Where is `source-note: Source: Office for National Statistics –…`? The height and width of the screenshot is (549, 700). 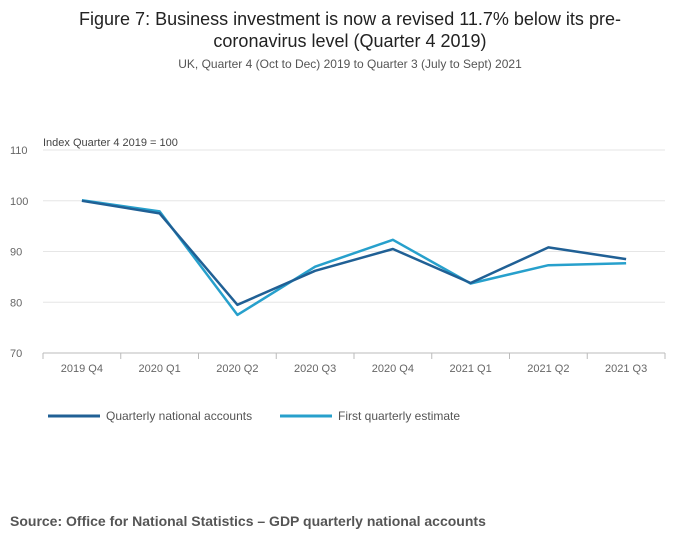 source-note: Source: Office for National Statistics –… is located at coordinates (248, 521).